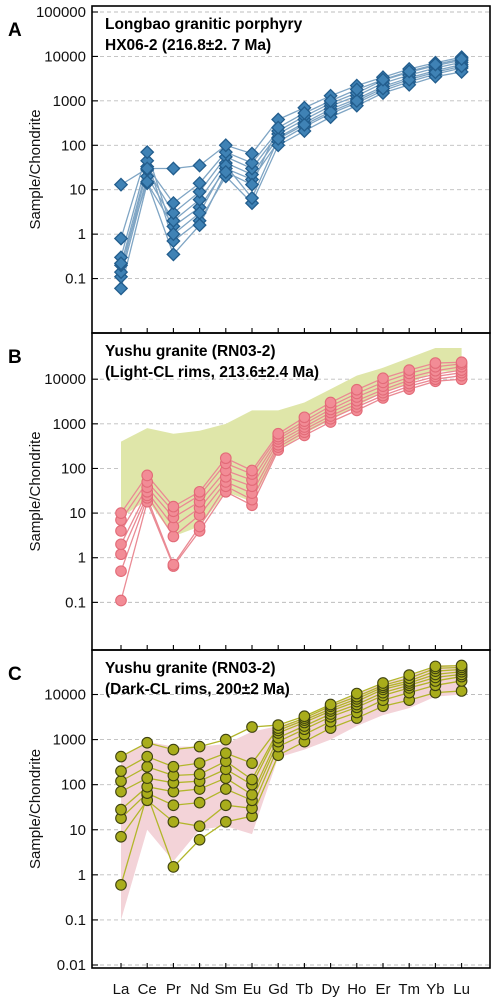 This screenshot has width=498, height=1006. What do you see at coordinates (278, 989) in the screenshot?
I see `x-tick-label: Gd` at bounding box center [278, 989].